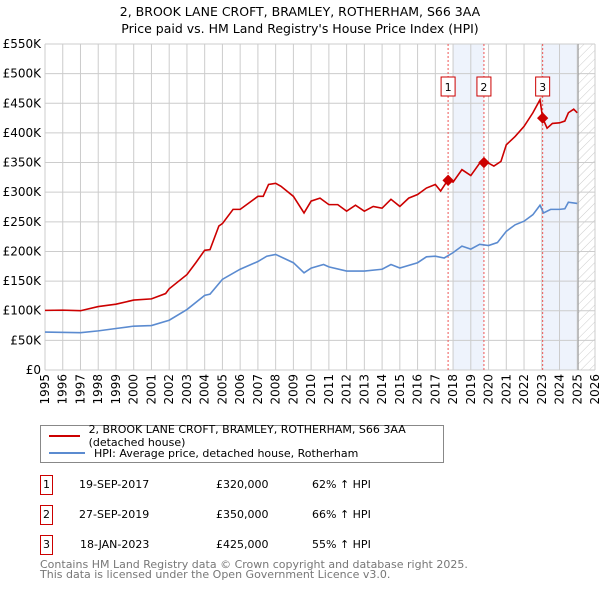  What do you see at coordinates (341, 514) in the screenshot?
I see `transaction-hpi: 66% ↑ HPI` at bounding box center [341, 514].